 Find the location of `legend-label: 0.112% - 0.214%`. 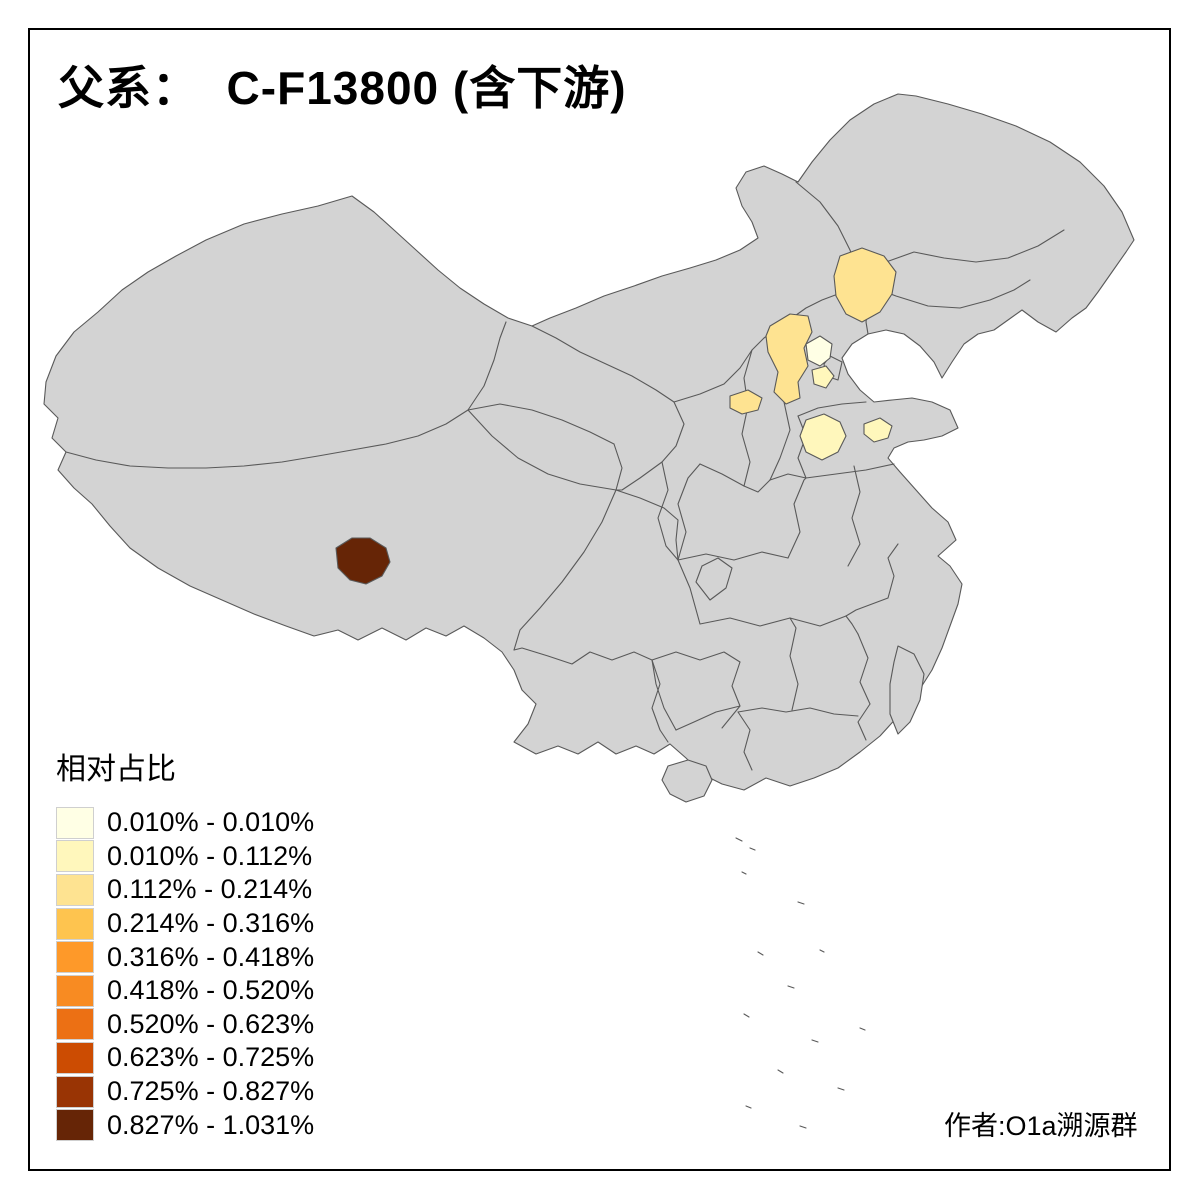

legend-label: 0.112% - 0.214% is located at coordinates (210, 889).